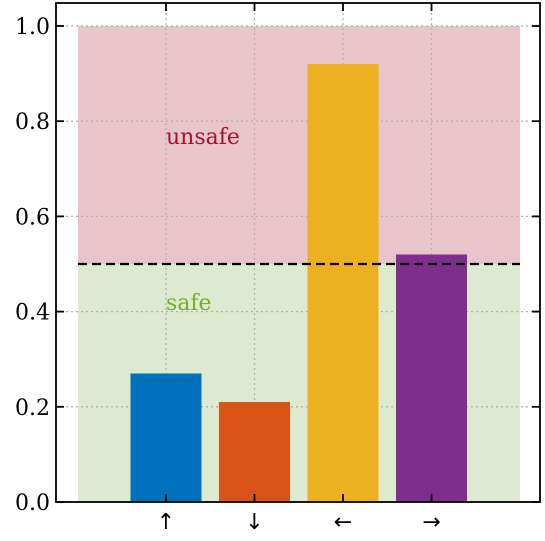 The image size is (545, 541). What do you see at coordinates (32, 122) in the screenshot?
I see `y-tick-label: 0.8` at bounding box center [32, 122].